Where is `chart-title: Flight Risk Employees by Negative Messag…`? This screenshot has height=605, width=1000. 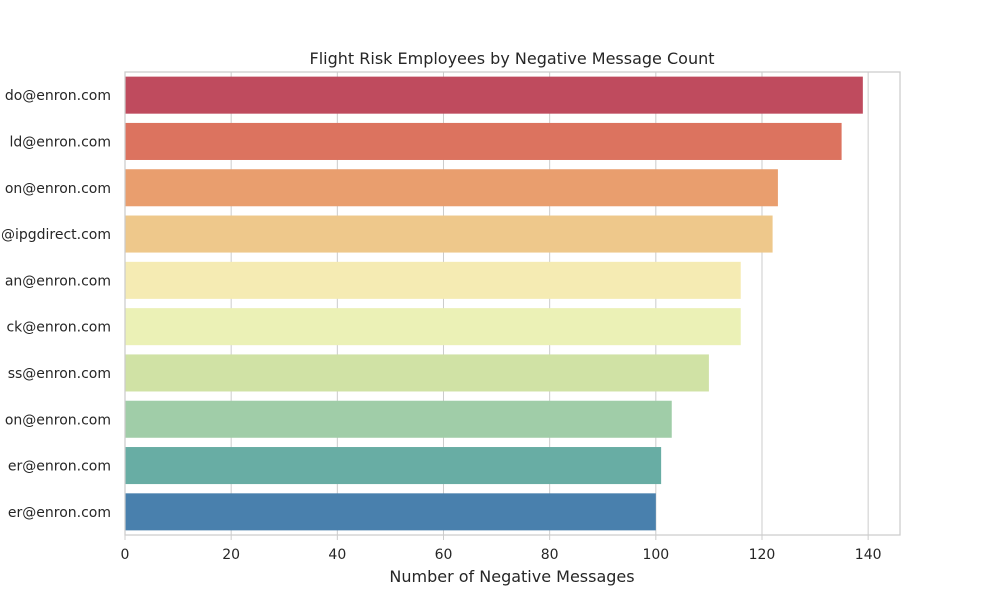
chart-title: Flight Risk Employees by Negative Messag… is located at coordinates (512, 58).